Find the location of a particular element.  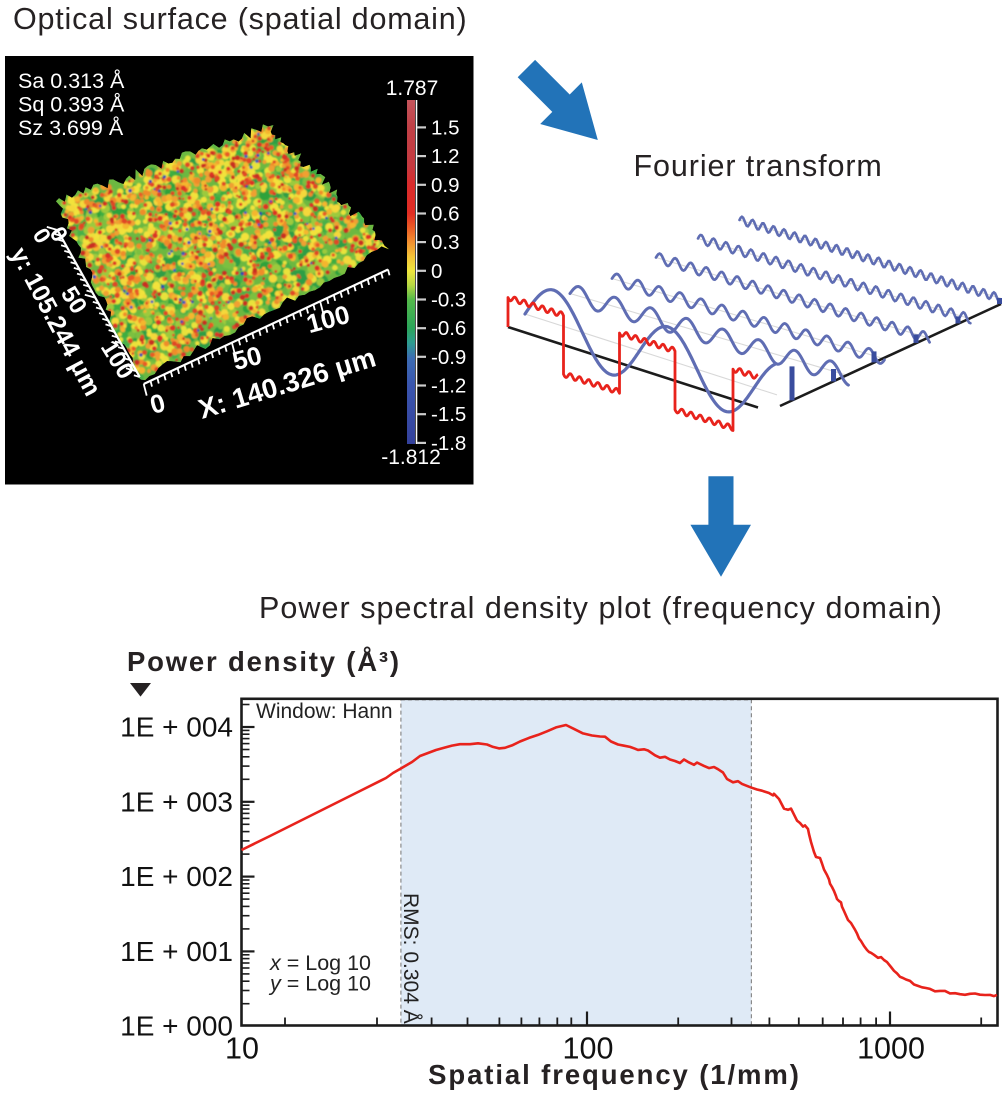

svg-text: -1.812 is located at coordinates (411, 457).